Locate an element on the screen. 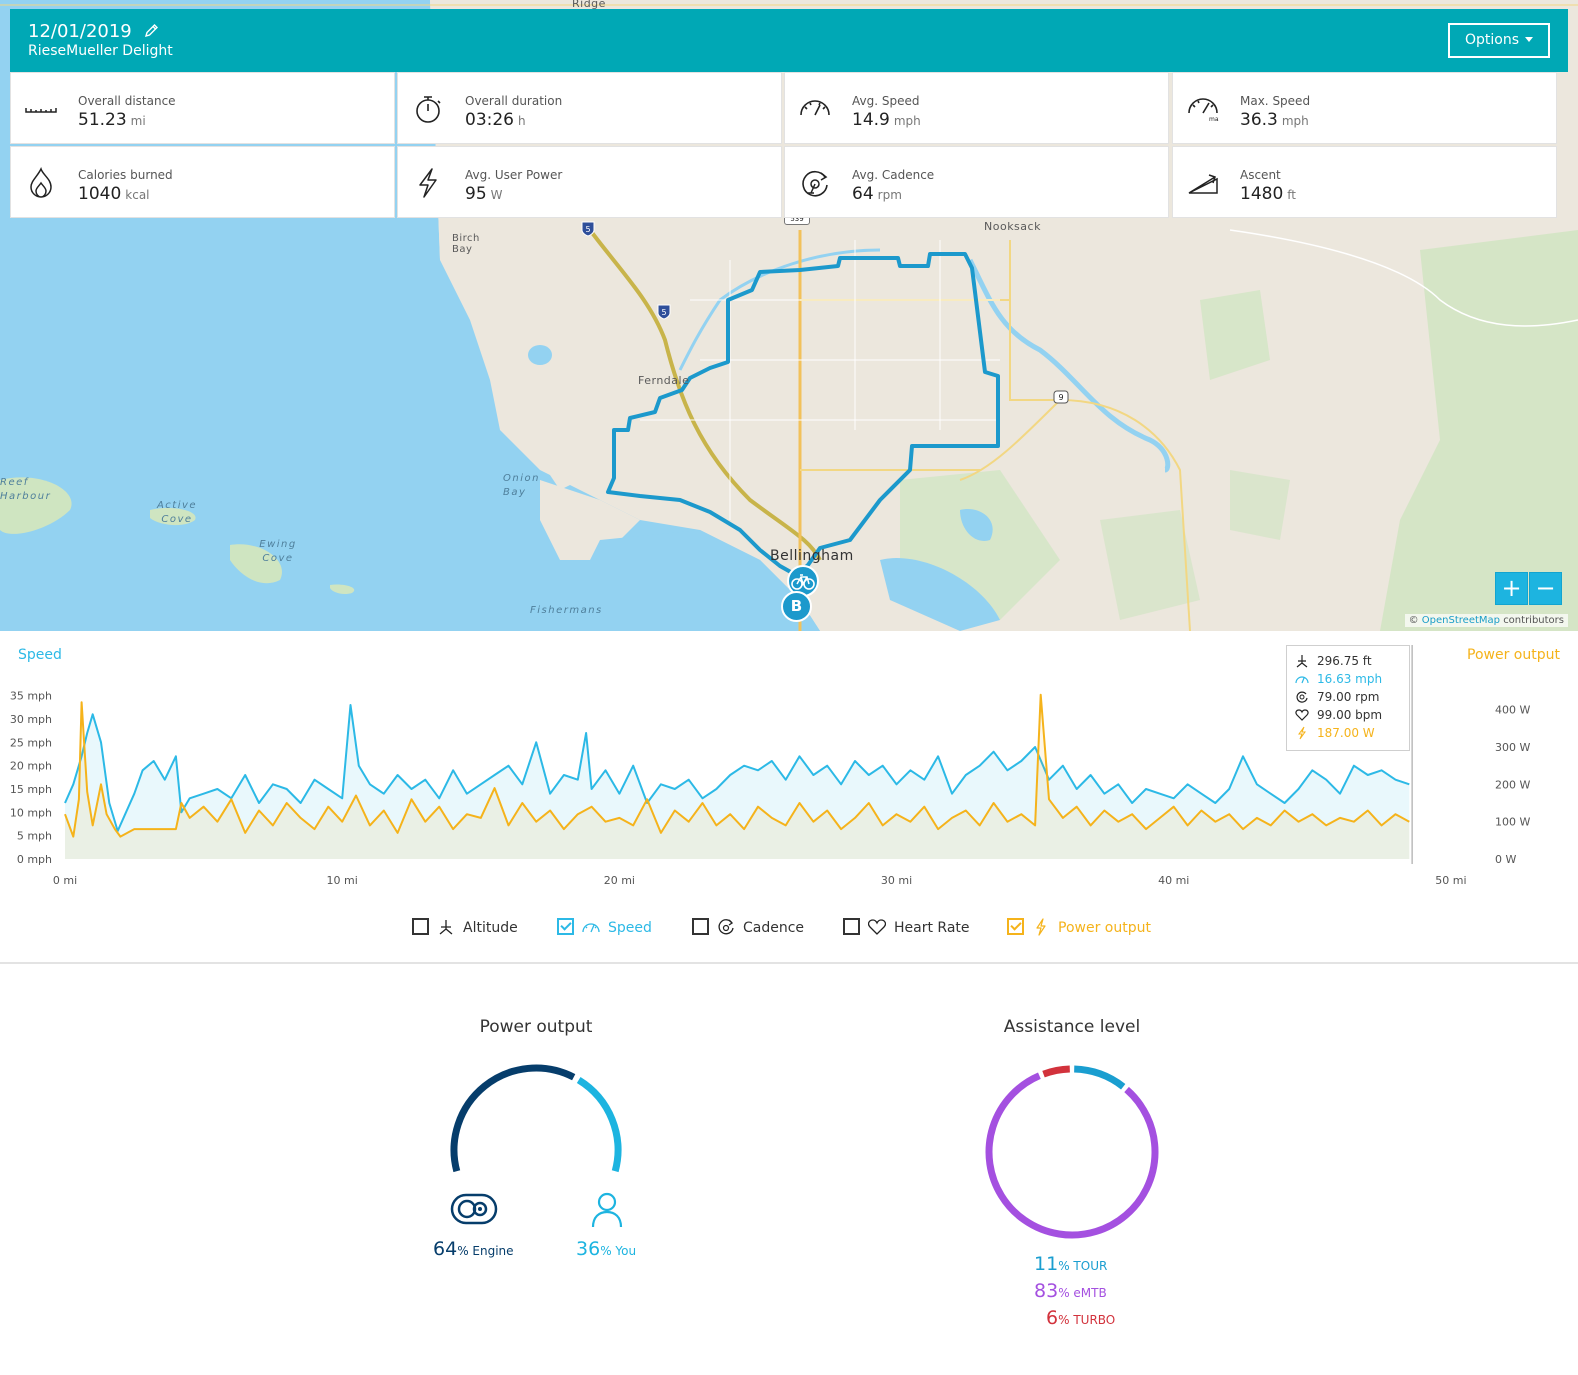 The width and height of the screenshot is (1578, 1375). tooltip-cadence-value: 79.00 rpm is located at coordinates (1348, 697).